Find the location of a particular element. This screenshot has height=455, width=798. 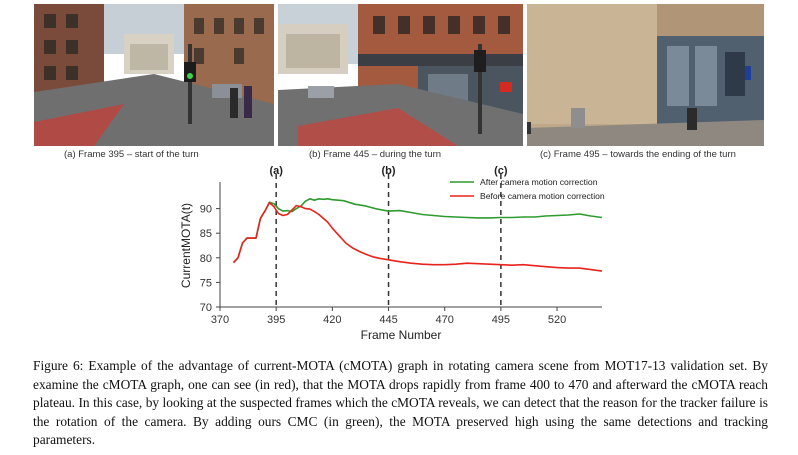

marker-label-2: (c) is located at coordinates (501, 171).